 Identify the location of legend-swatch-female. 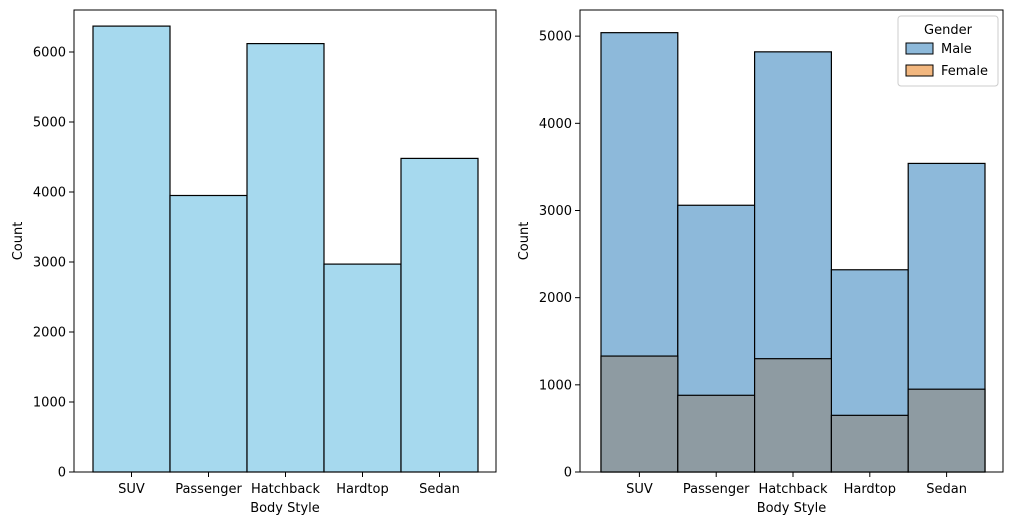
(919, 70).